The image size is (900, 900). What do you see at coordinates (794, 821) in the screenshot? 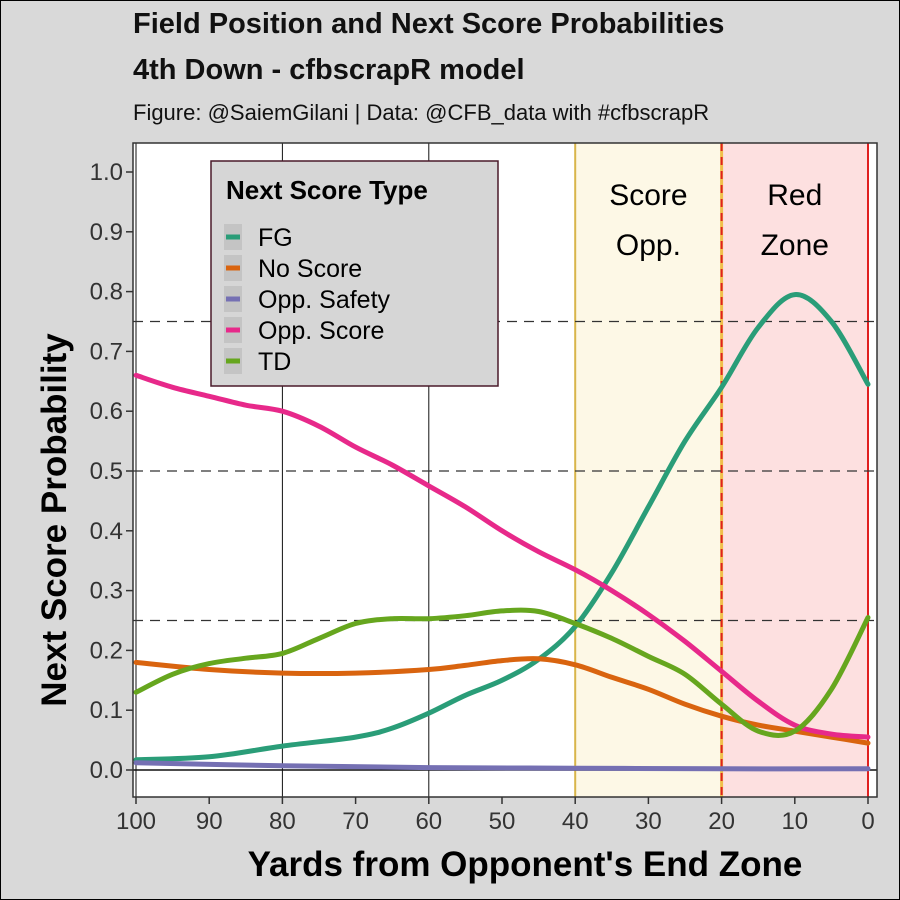
I see `x-tick-label: 10` at bounding box center [794, 821].